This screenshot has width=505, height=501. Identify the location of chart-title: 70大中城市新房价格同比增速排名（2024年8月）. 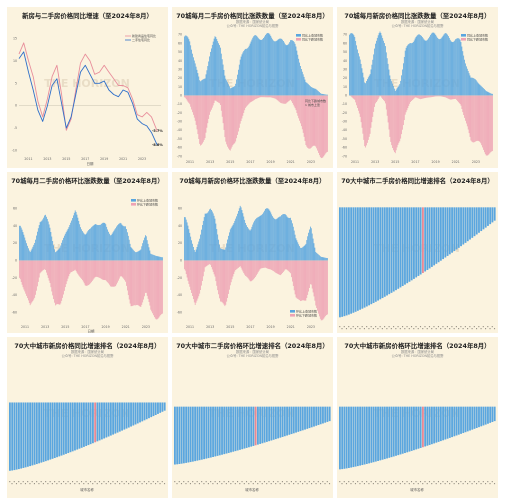
(87, 346).